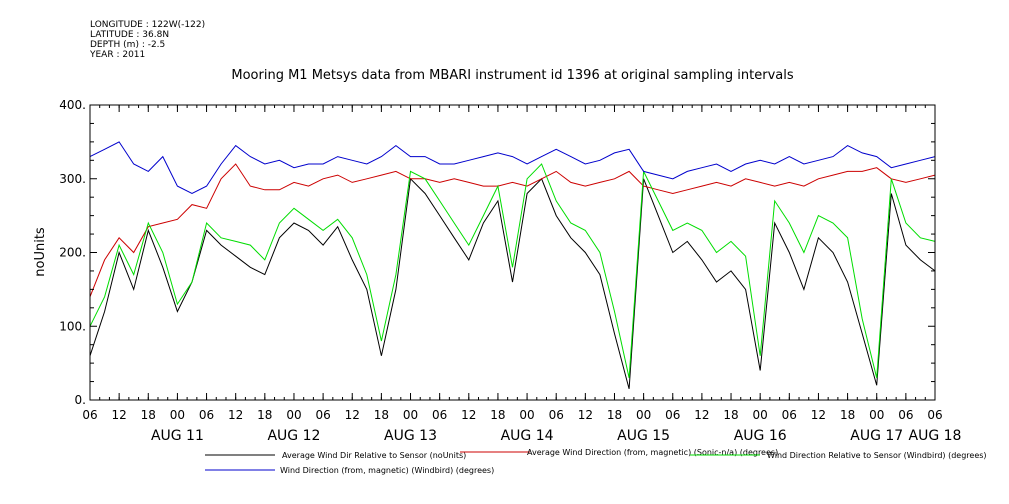 This screenshot has width=1009, height=504. I want to click on y-tick-label: 0., so click(80, 400).